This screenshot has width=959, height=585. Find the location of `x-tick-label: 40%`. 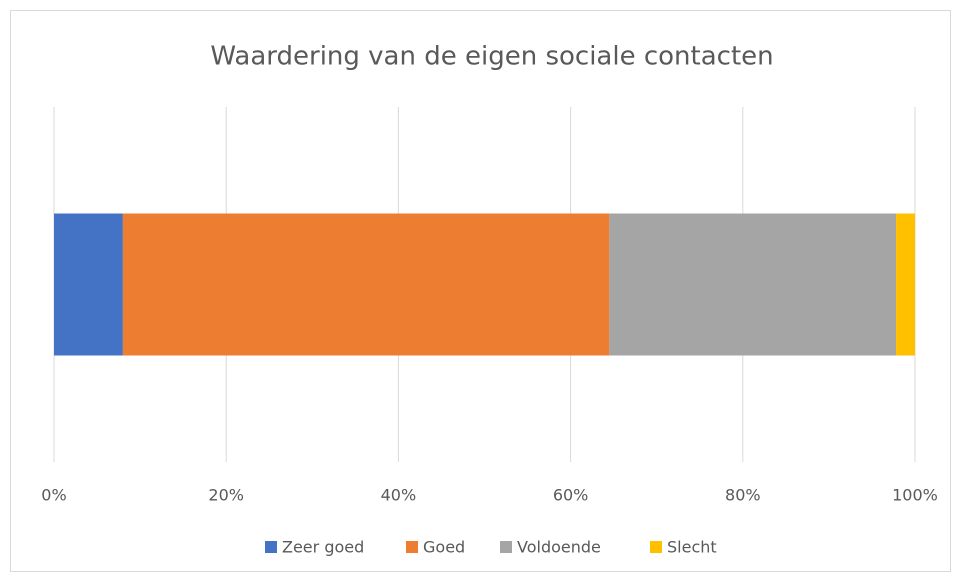

x-tick-label: 40% is located at coordinates (399, 495).